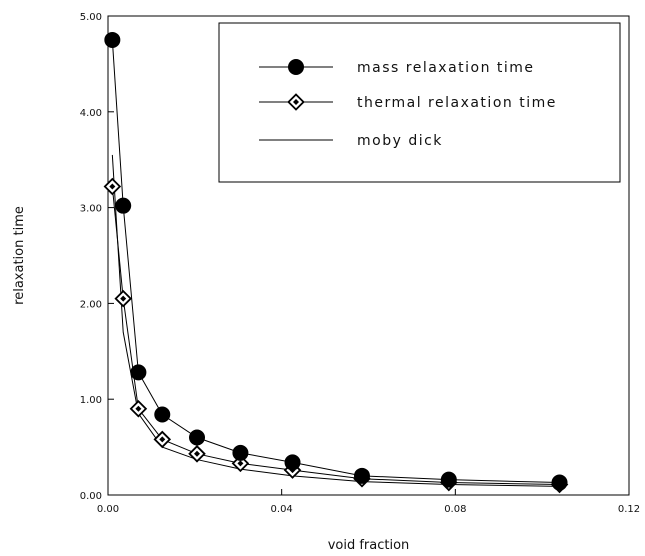 This screenshot has height=556, width=645. What do you see at coordinates (91, 400) in the screenshot?
I see `y-tick-label: 1.00` at bounding box center [91, 400].